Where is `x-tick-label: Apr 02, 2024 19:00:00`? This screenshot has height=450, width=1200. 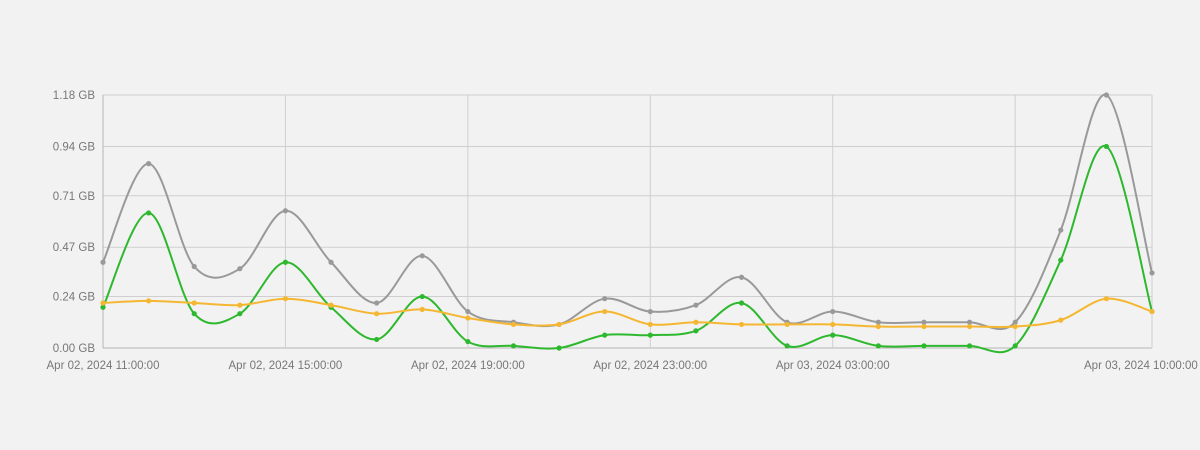 x-tick-label: Apr 02, 2024 19:00:00 is located at coordinates (468, 366).